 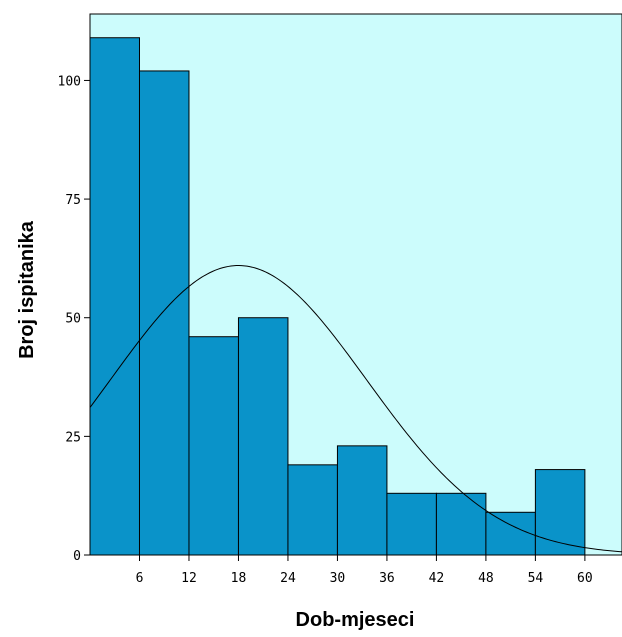 I want to click on x-tick-label: 18, so click(x=239, y=578).